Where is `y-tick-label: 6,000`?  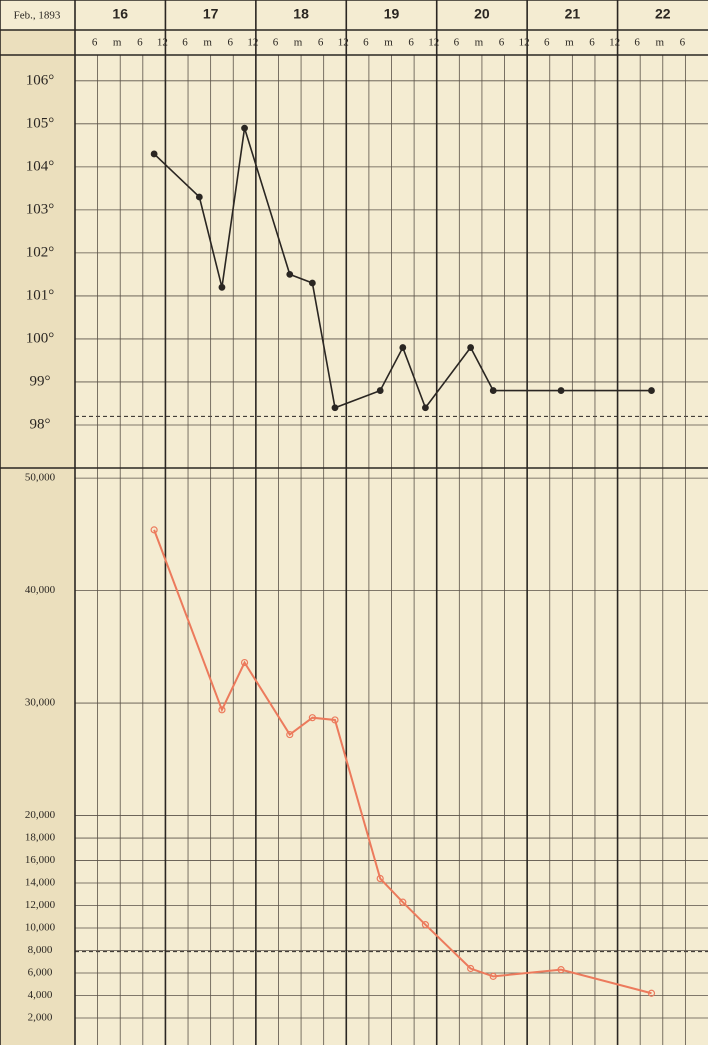 y-tick-label: 6,000 is located at coordinates (40, 973).